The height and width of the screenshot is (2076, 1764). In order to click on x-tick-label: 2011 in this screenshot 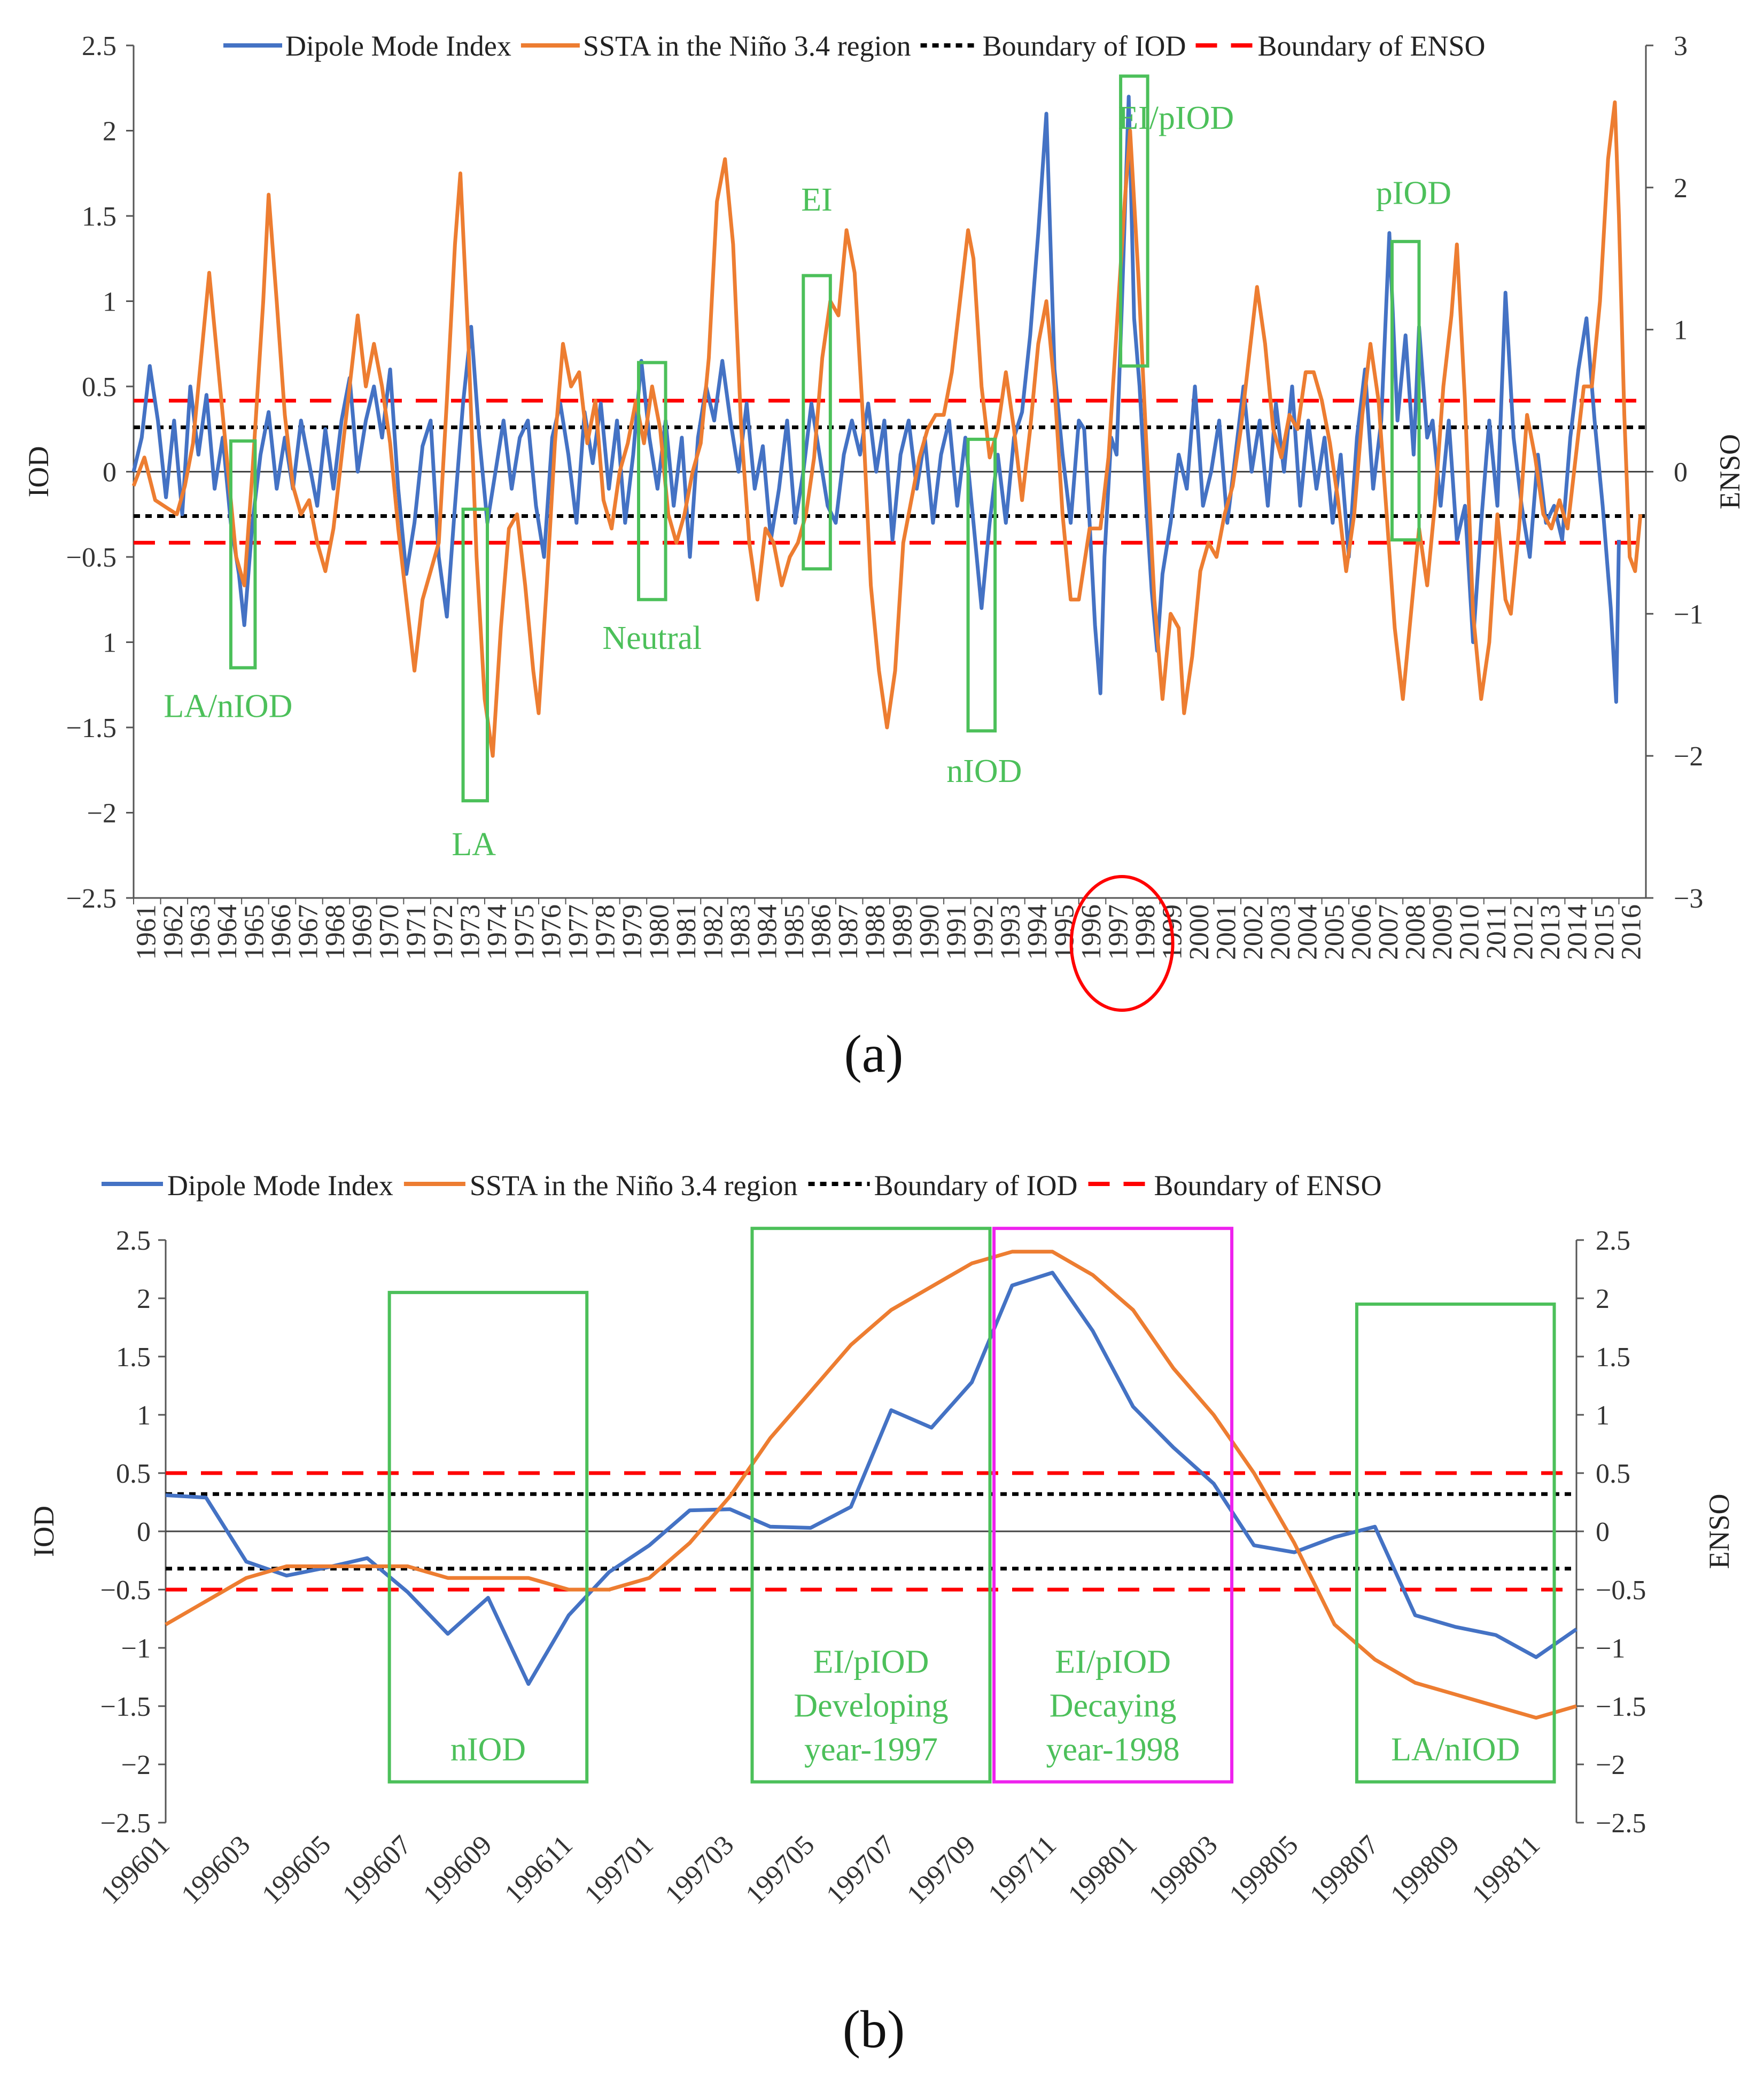, I will do `click(1496, 931)`.